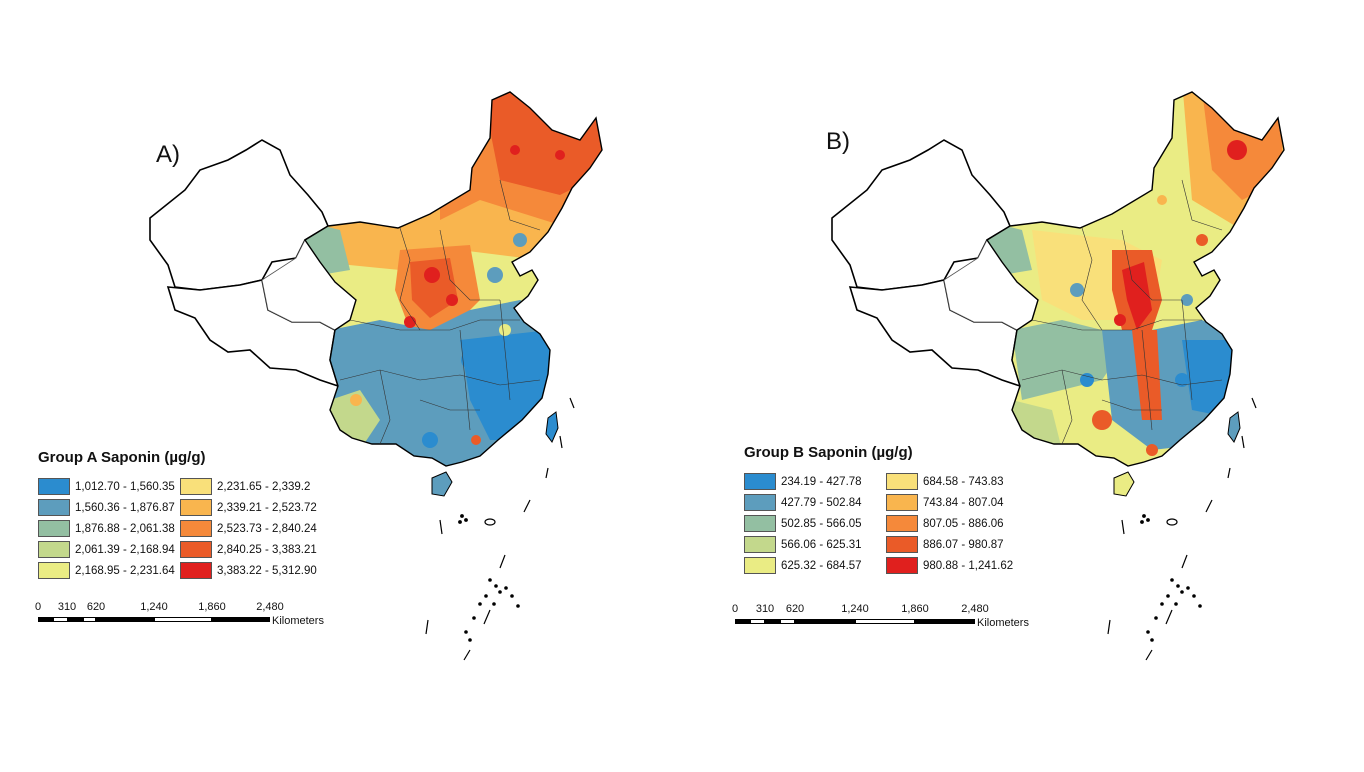 The width and height of the screenshot is (1364, 772). Describe the element at coordinates (267, 507) in the screenshot. I see `legend-label: 2,339.21 - 2,523.72` at that location.